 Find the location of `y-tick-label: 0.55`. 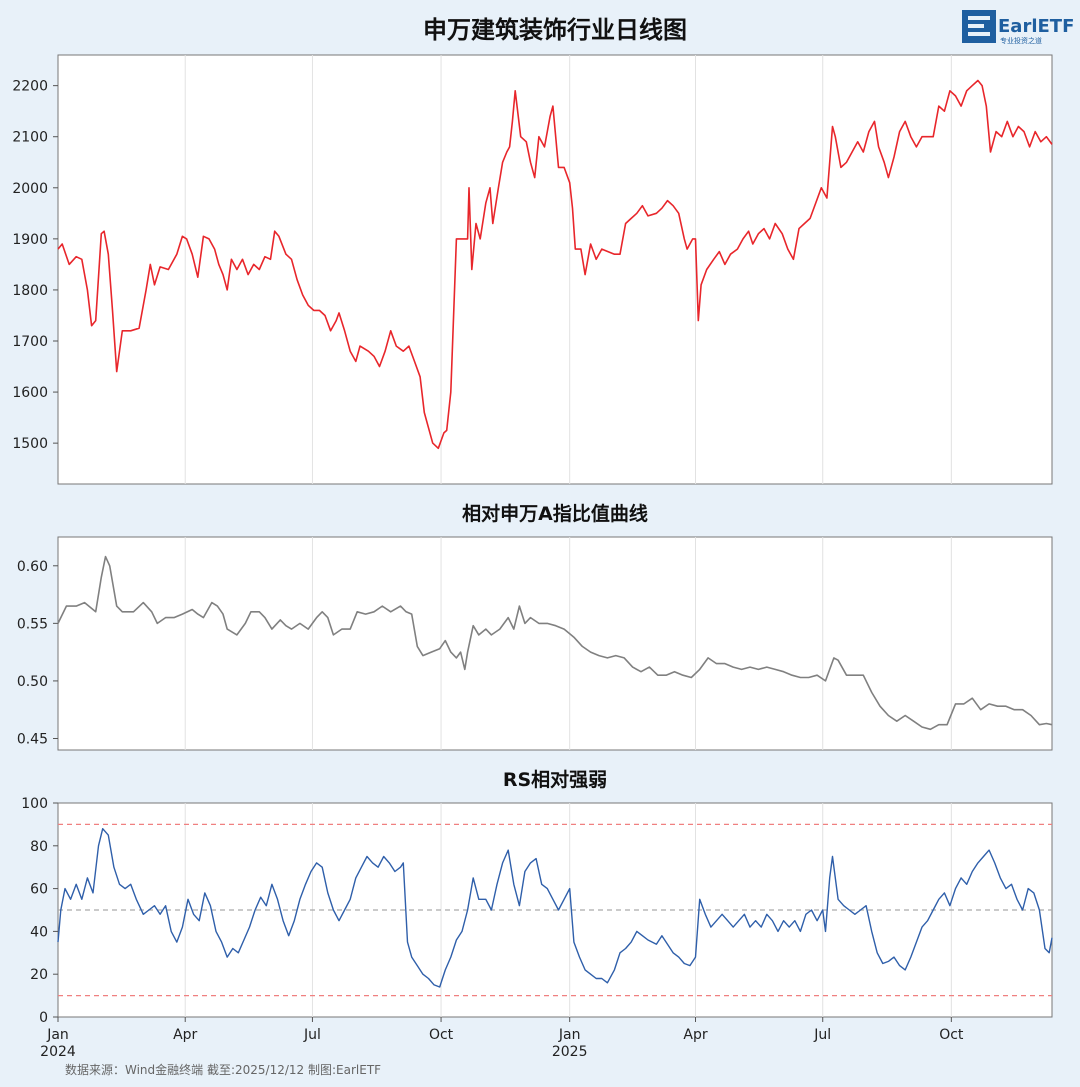

y-tick-label: 0.55 is located at coordinates (32, 624).